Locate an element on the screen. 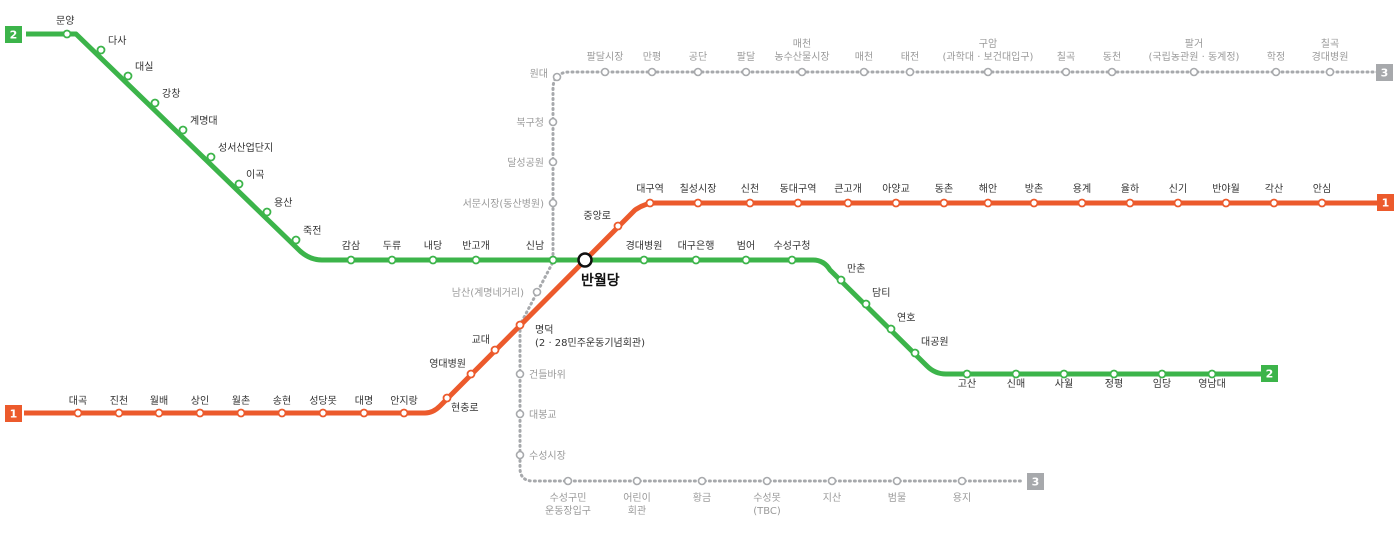  station-anjirang is located at coordinates (404, 413).